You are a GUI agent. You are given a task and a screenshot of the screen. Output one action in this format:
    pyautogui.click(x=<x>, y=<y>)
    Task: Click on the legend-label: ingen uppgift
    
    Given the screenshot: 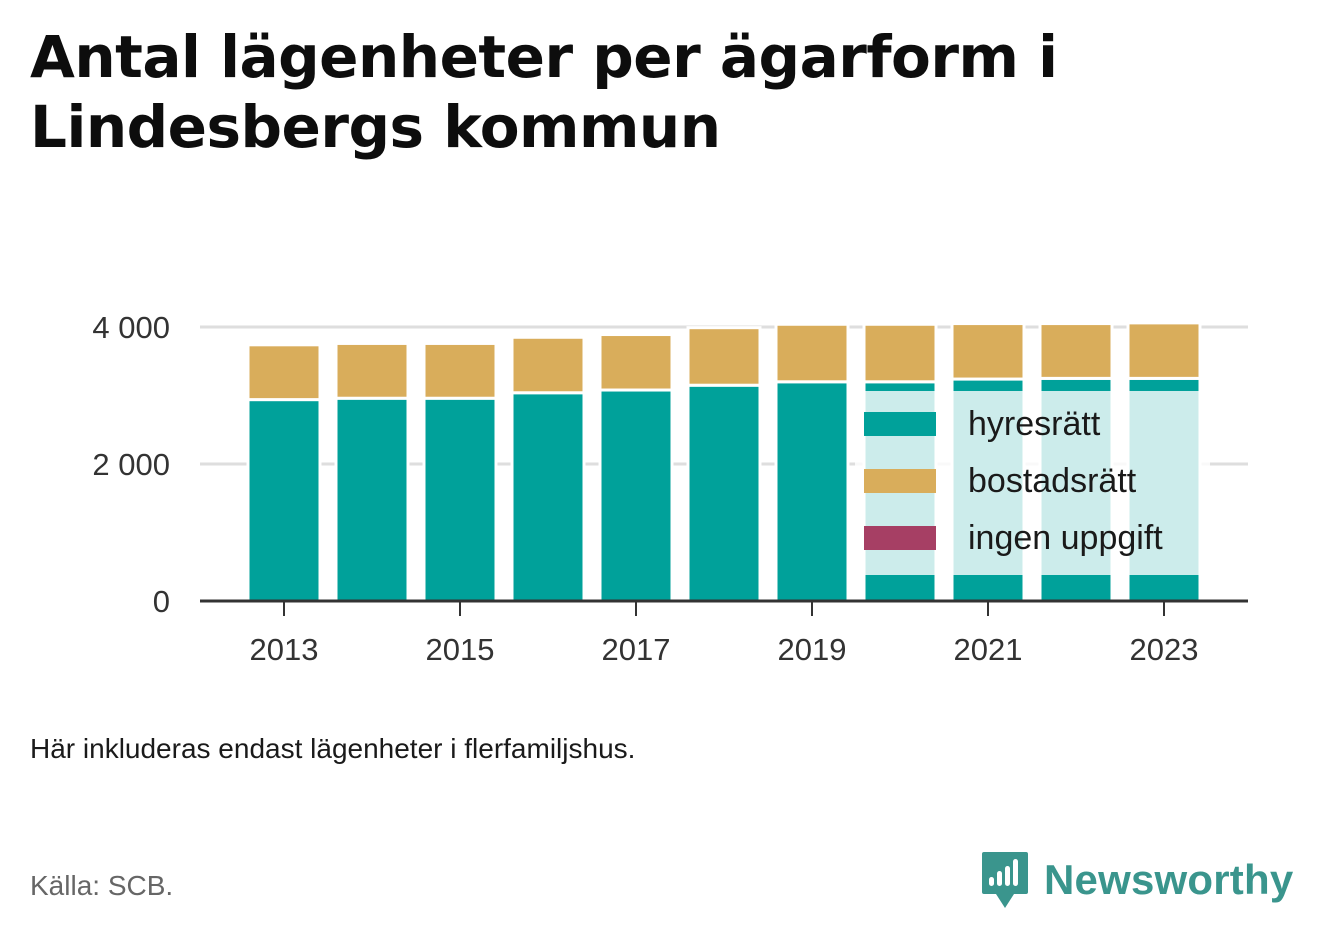 What is the action you would take?
    pyautogui.click(x=1065, y=538)
    